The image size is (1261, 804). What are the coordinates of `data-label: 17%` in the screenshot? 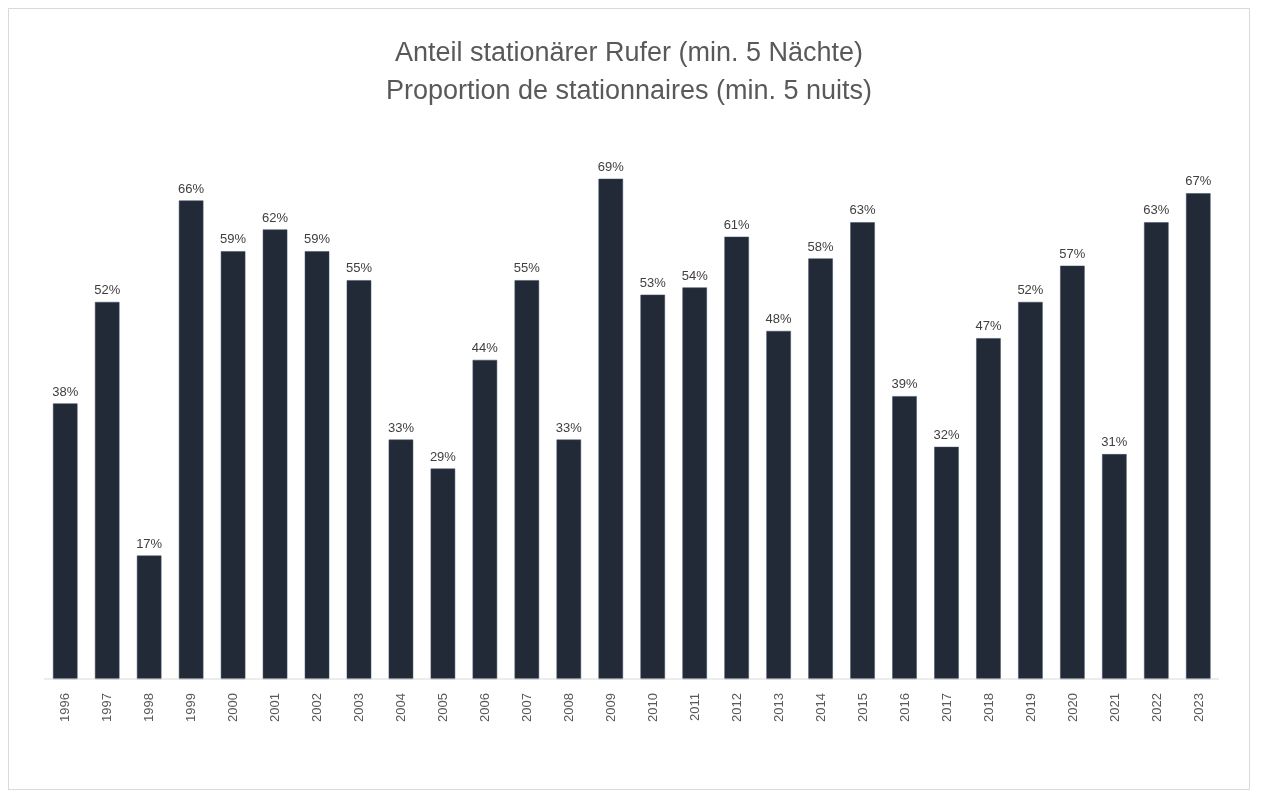 It's located at (149, 543).